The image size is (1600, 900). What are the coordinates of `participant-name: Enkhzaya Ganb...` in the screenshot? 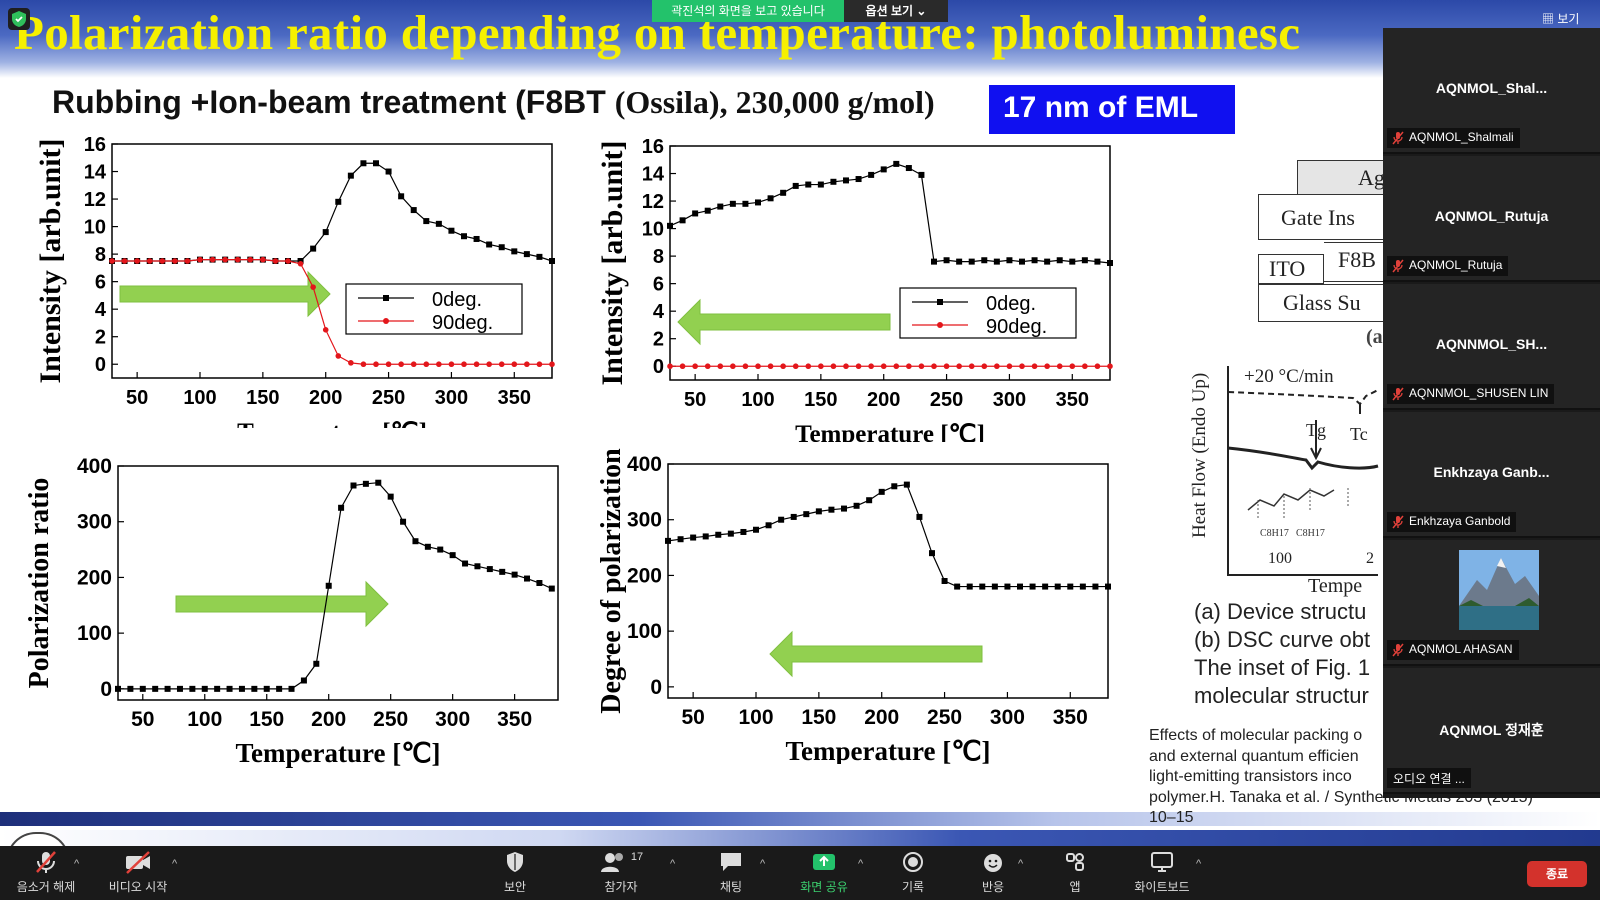 It's located at (1491, 472).